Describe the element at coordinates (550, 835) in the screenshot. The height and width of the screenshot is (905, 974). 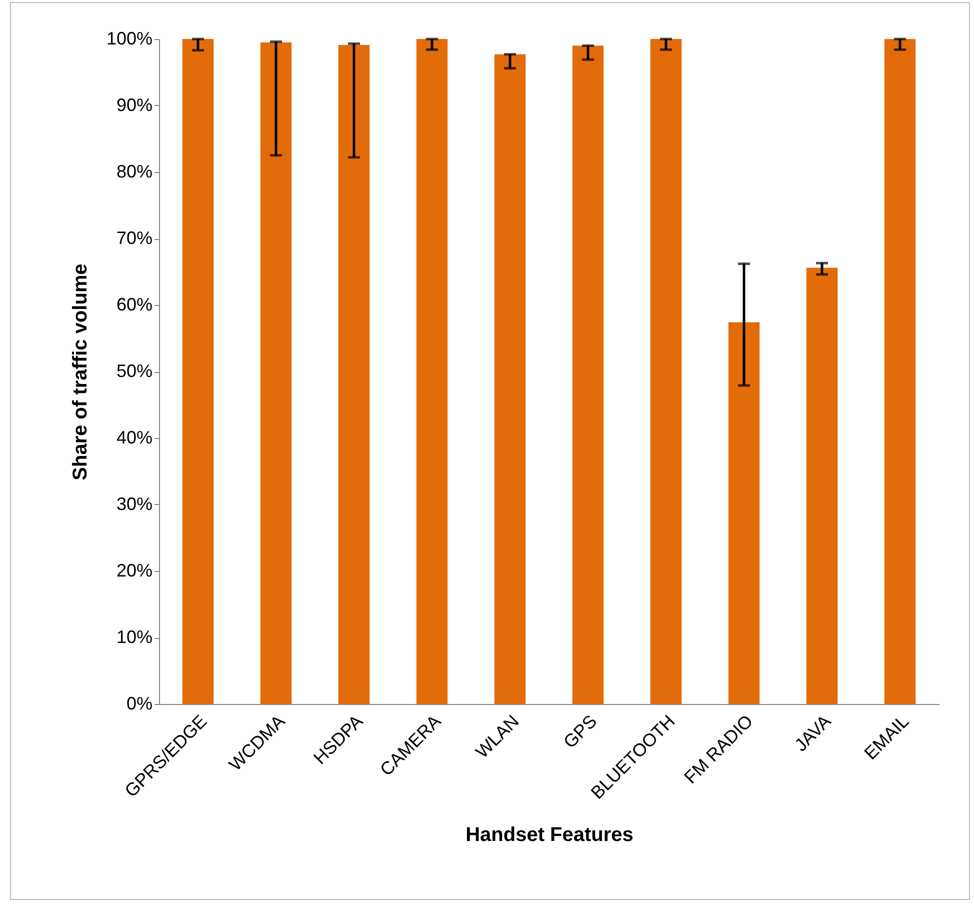
I see `x-axis-title: Handset Features` at that location.